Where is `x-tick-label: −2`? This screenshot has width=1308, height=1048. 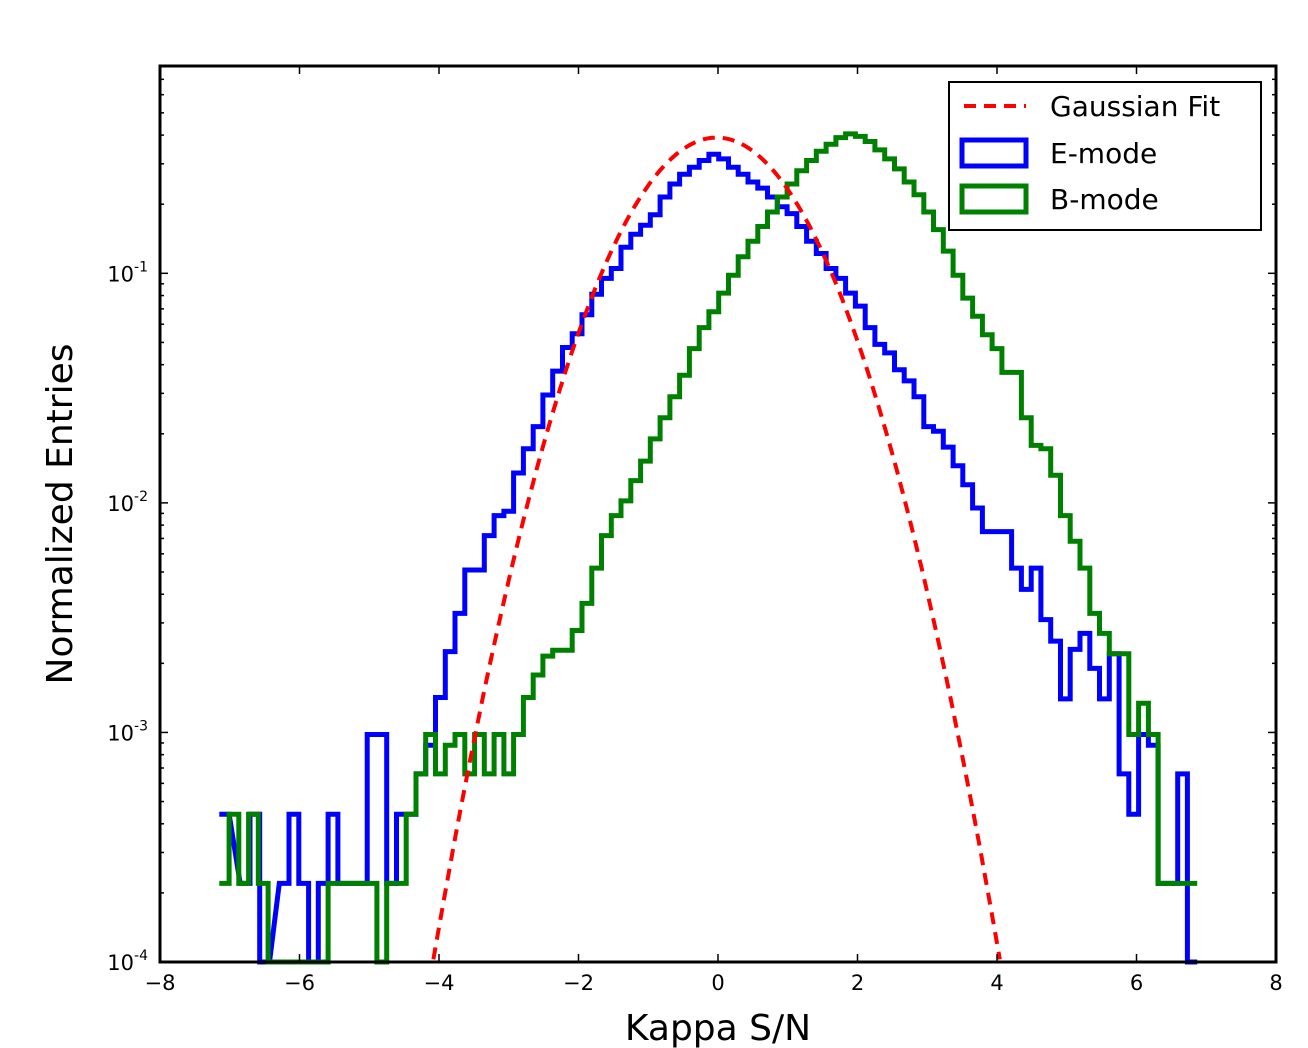
x-tick-label: −2 is located at coordinates (578, 983).